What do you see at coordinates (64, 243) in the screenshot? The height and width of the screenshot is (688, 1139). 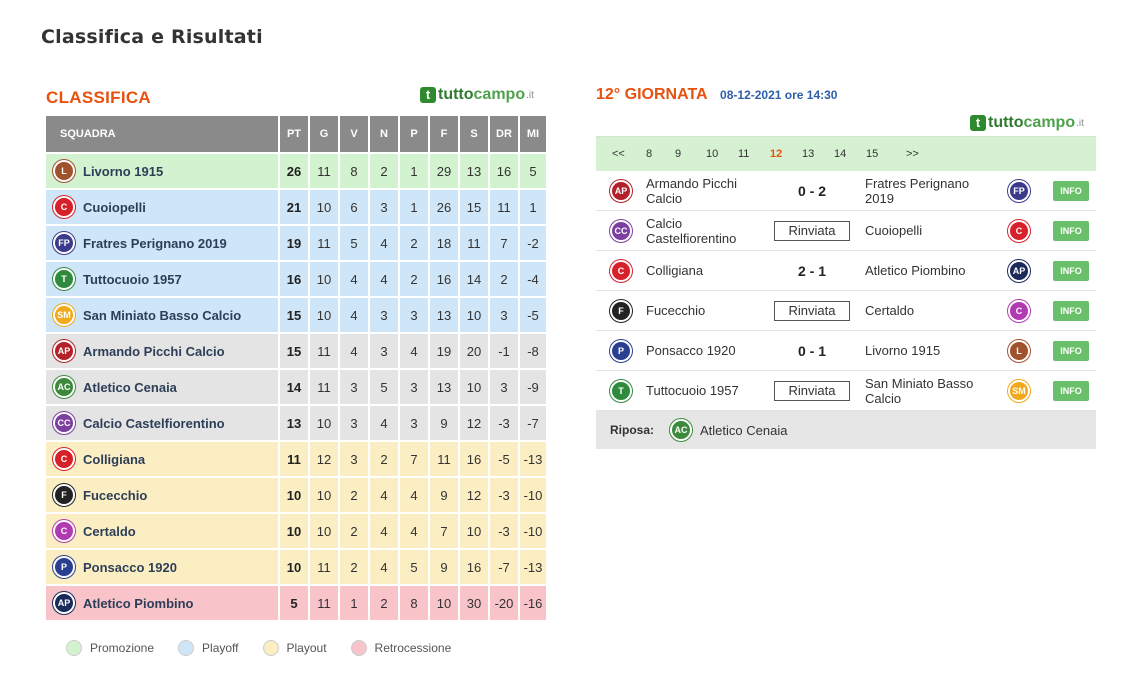 I see `fratres-perignano-2019-crest-icon: FP` at bounding box center [64, 243].